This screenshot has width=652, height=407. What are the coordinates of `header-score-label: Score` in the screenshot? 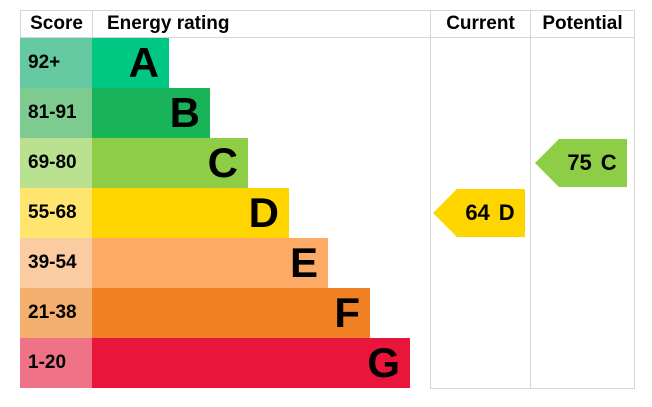 It's located at (56, 23).